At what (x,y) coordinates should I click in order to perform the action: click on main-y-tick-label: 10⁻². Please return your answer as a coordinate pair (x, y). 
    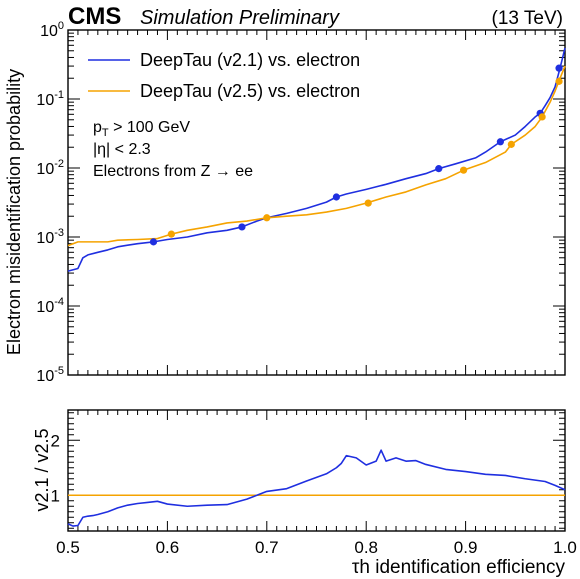
    Looking at the image, I should click on (50, 168).